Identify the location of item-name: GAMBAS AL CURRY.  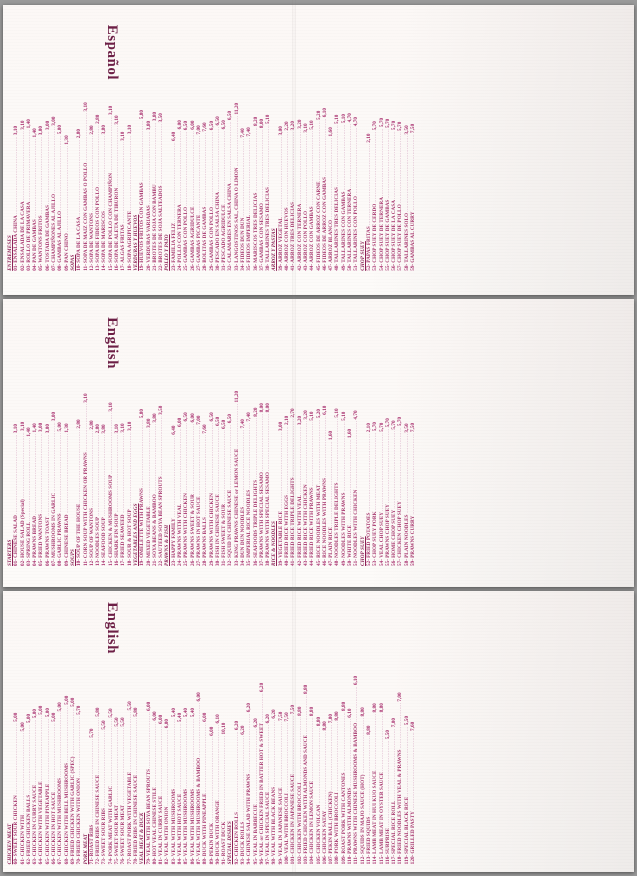
(413, 237).